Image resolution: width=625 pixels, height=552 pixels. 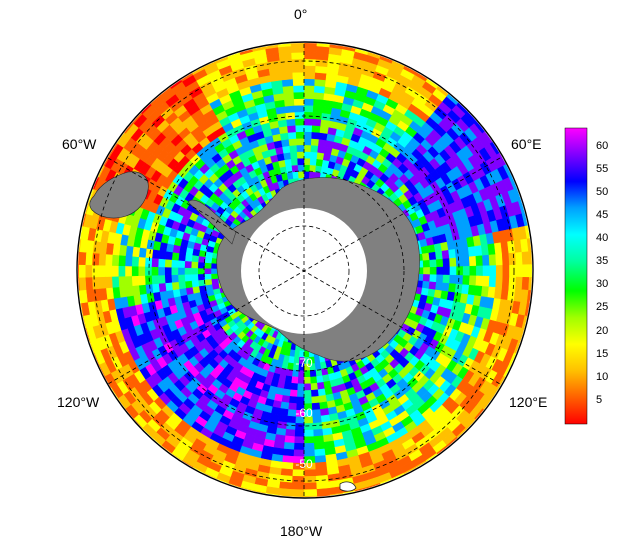 I want to click on latitude-label-50: -50, so click(x=304, y=464).